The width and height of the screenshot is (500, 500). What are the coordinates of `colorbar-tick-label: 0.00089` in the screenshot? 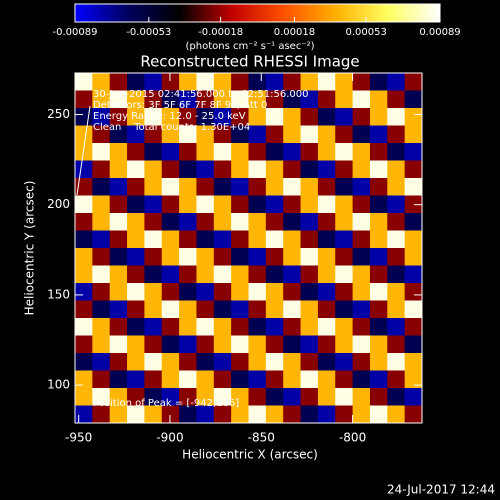 It's located at (439, 32).